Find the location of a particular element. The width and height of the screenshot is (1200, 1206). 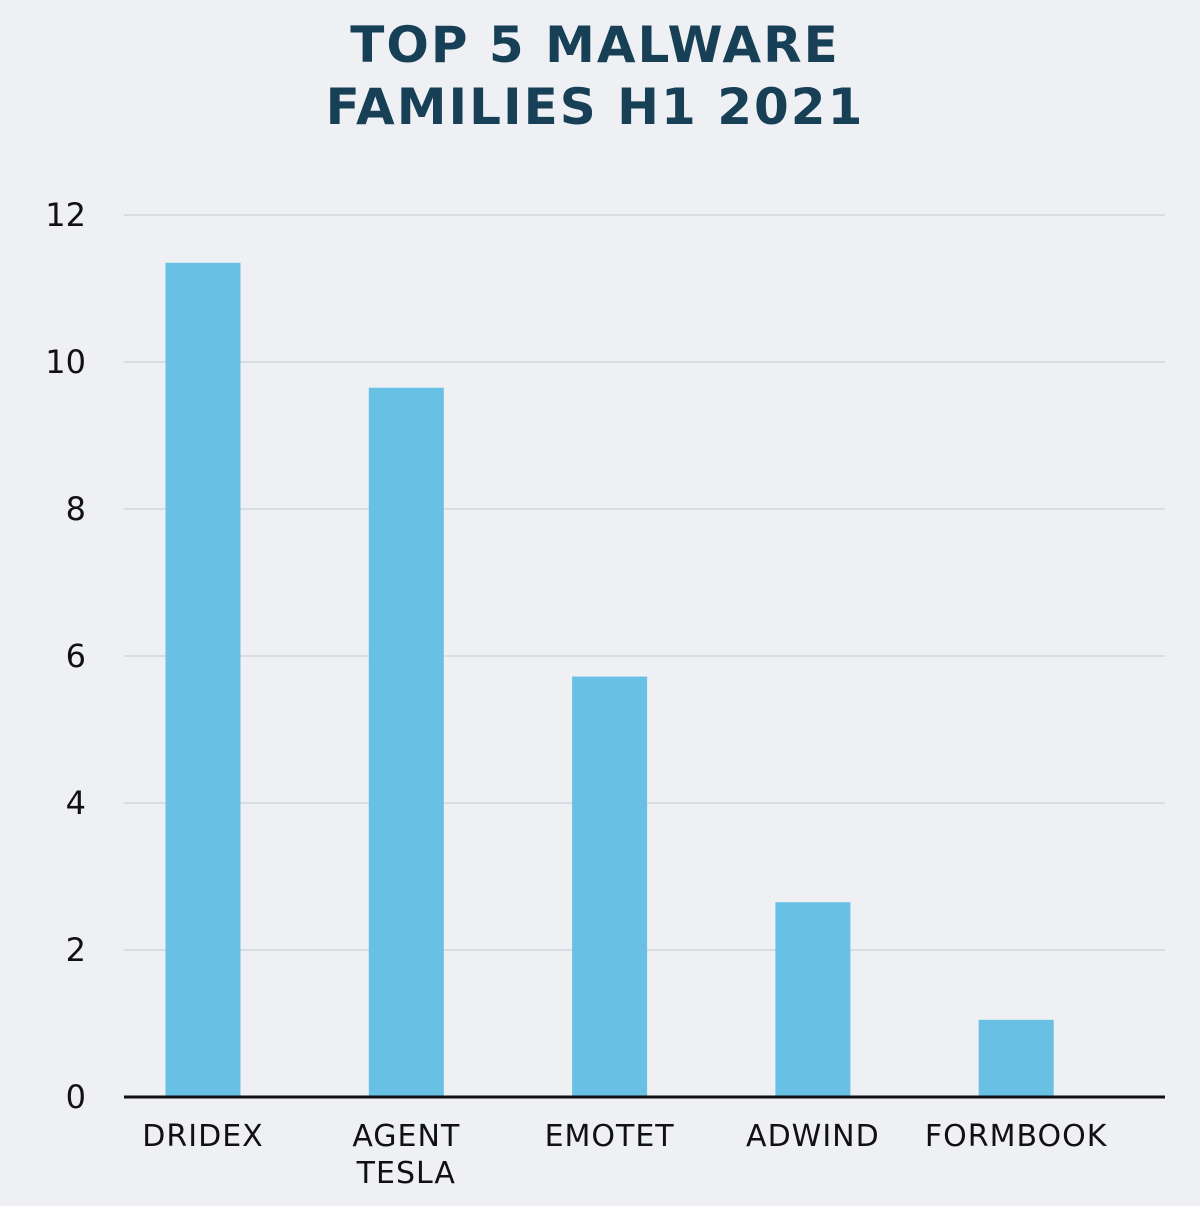

y-tick-label: 12 is located at coordinates (65, 215).